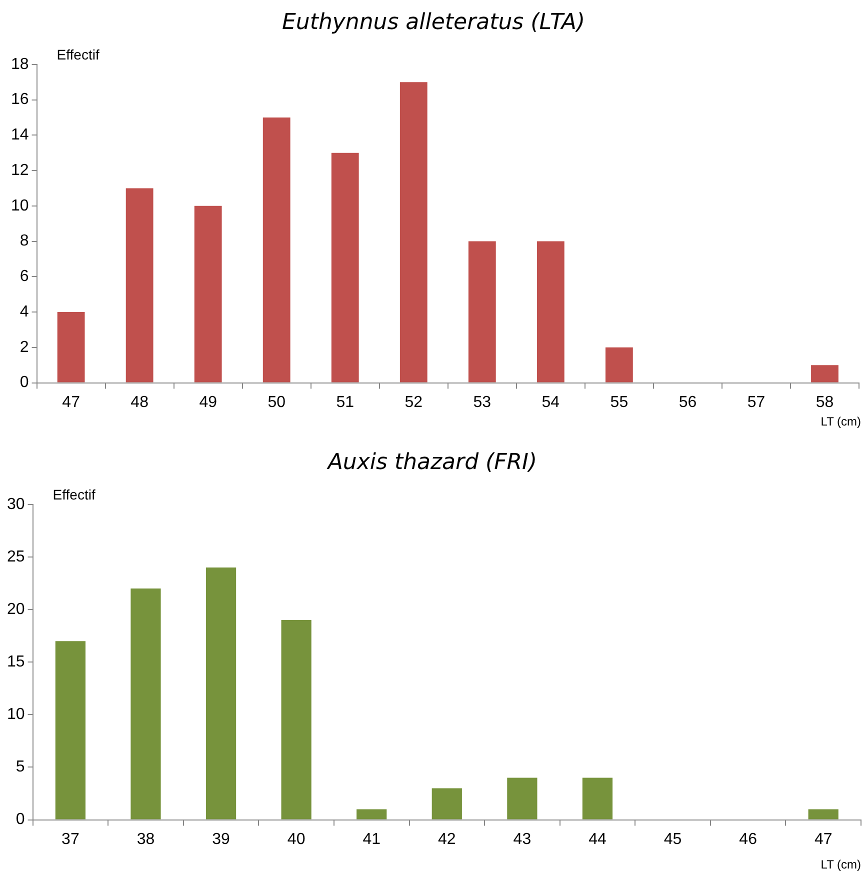  Describe the element at coordinates (20, 99) in the screenshot. I see `y-tick-label: 16` at that location.